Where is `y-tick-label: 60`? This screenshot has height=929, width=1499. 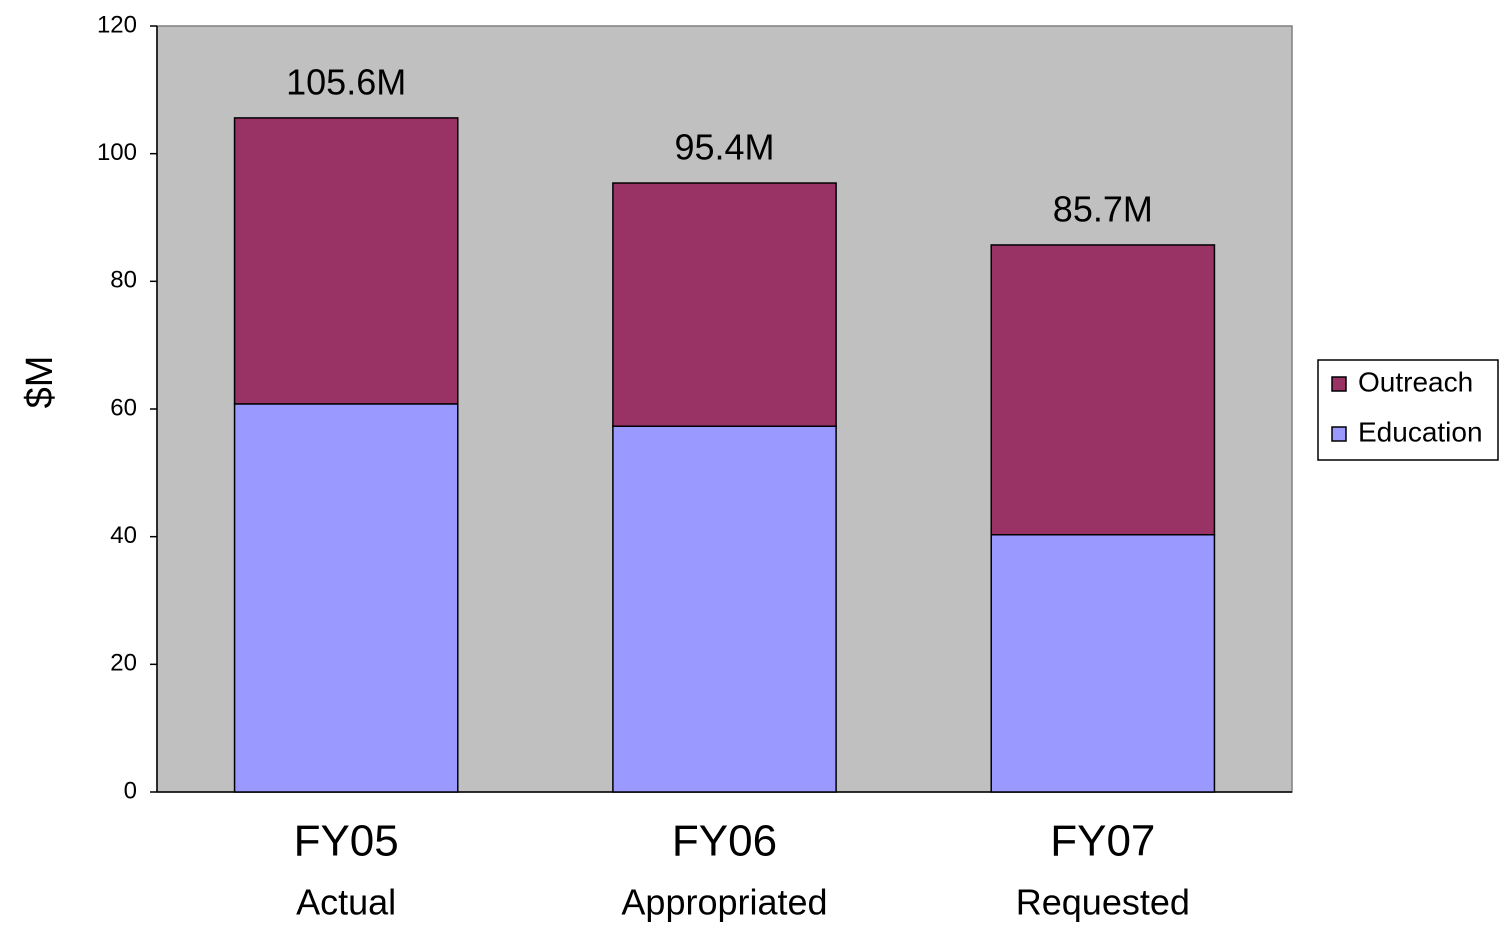 y-tick-label: 60 is located at coordinates (123, 407).